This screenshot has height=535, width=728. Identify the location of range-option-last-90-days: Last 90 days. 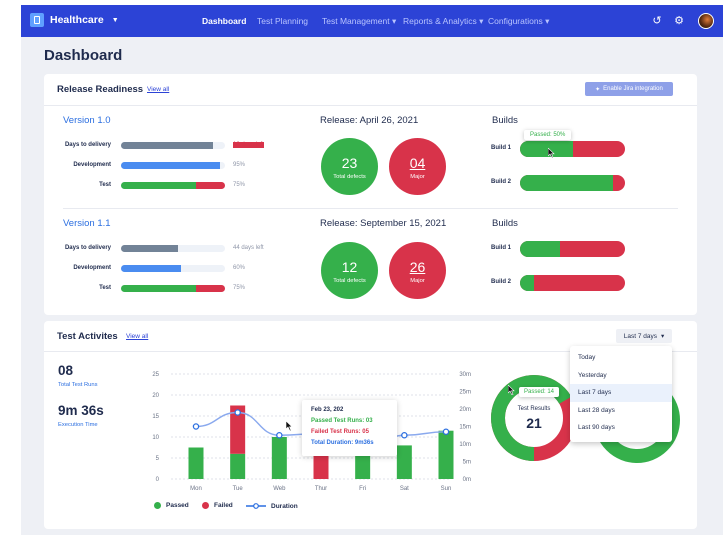
(596, 427).